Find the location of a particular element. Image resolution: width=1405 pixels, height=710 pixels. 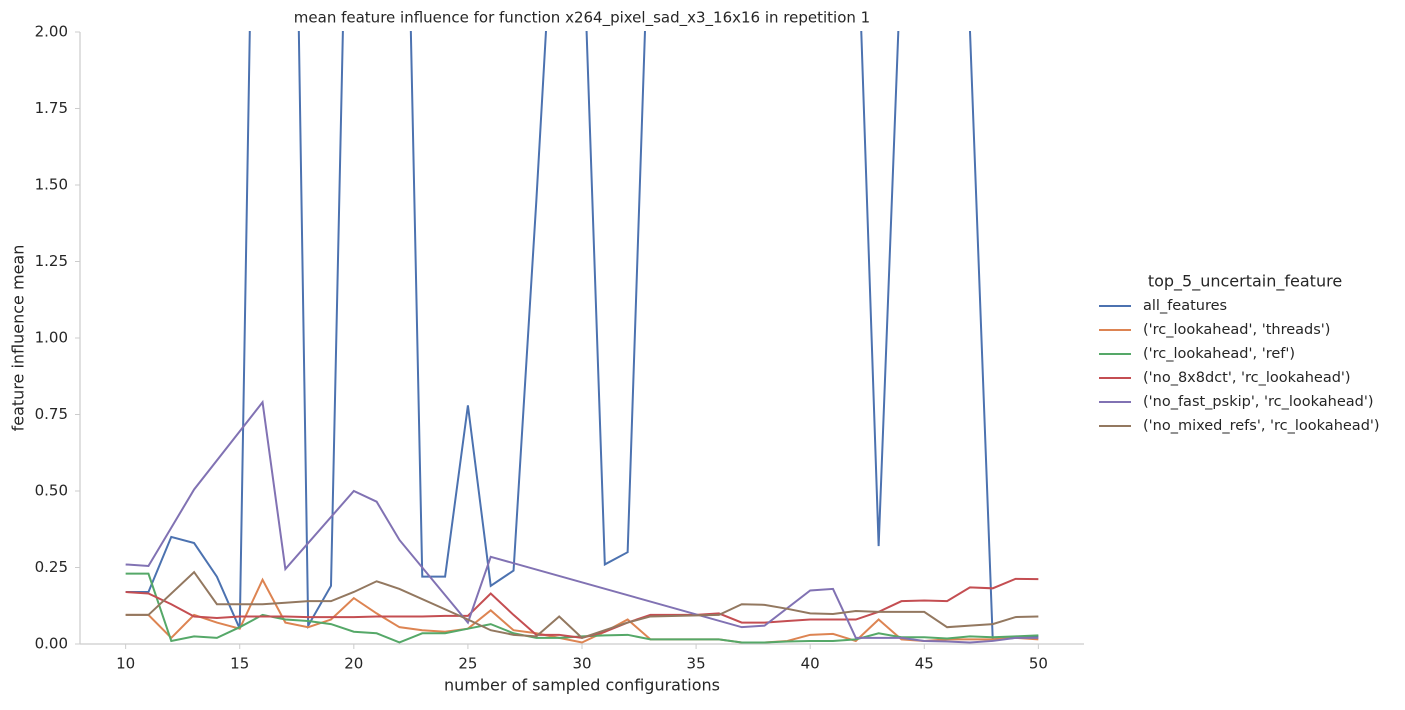

x-tick-label: 45 is located at coordinates (924, 664).